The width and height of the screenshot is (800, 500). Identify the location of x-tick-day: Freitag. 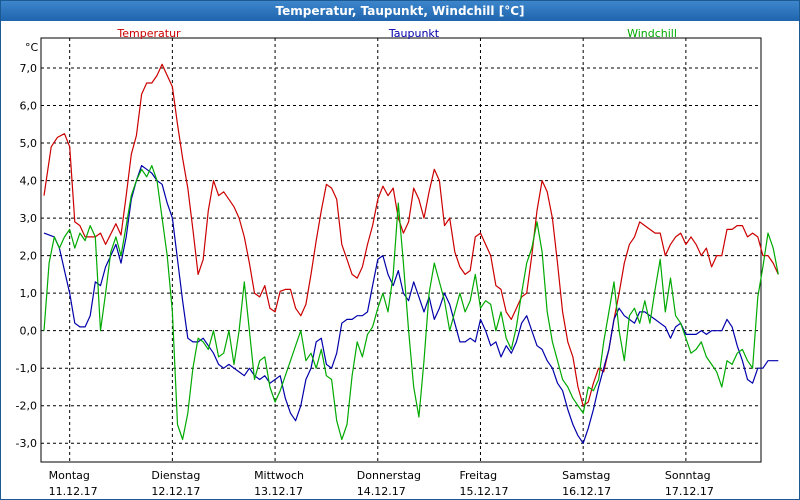
(478, 475).